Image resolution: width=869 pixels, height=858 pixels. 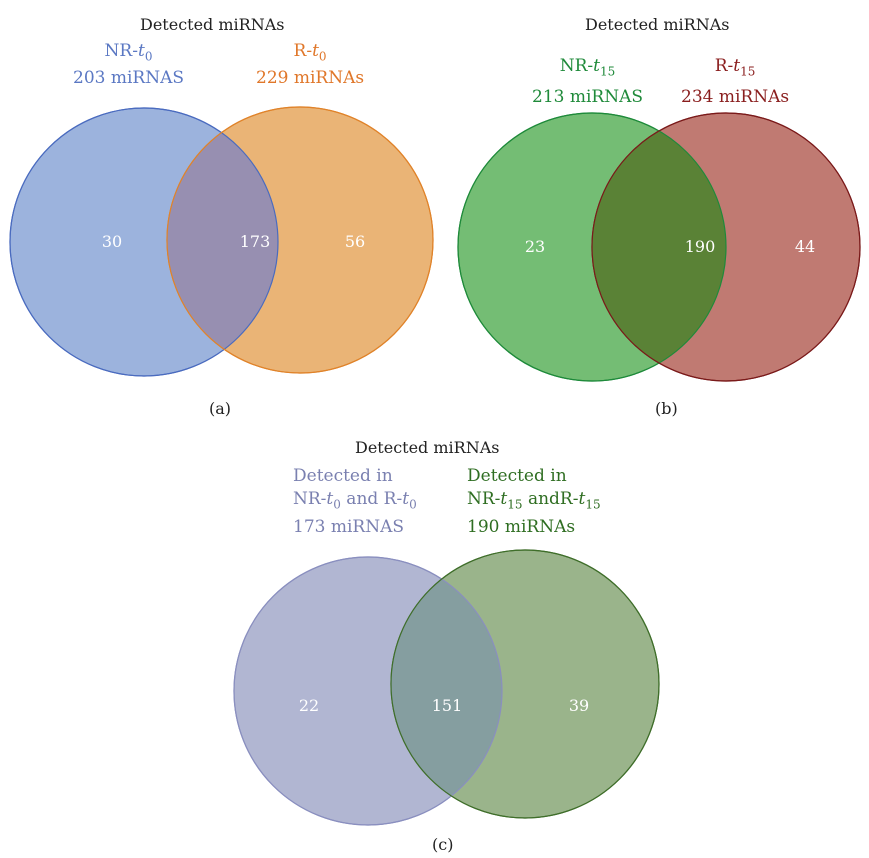 What do you see at coordinates (588, 97) in the screenshot?
I see `panel-b-left-count: 213 miRNAS` at bounding box center [588, 97].